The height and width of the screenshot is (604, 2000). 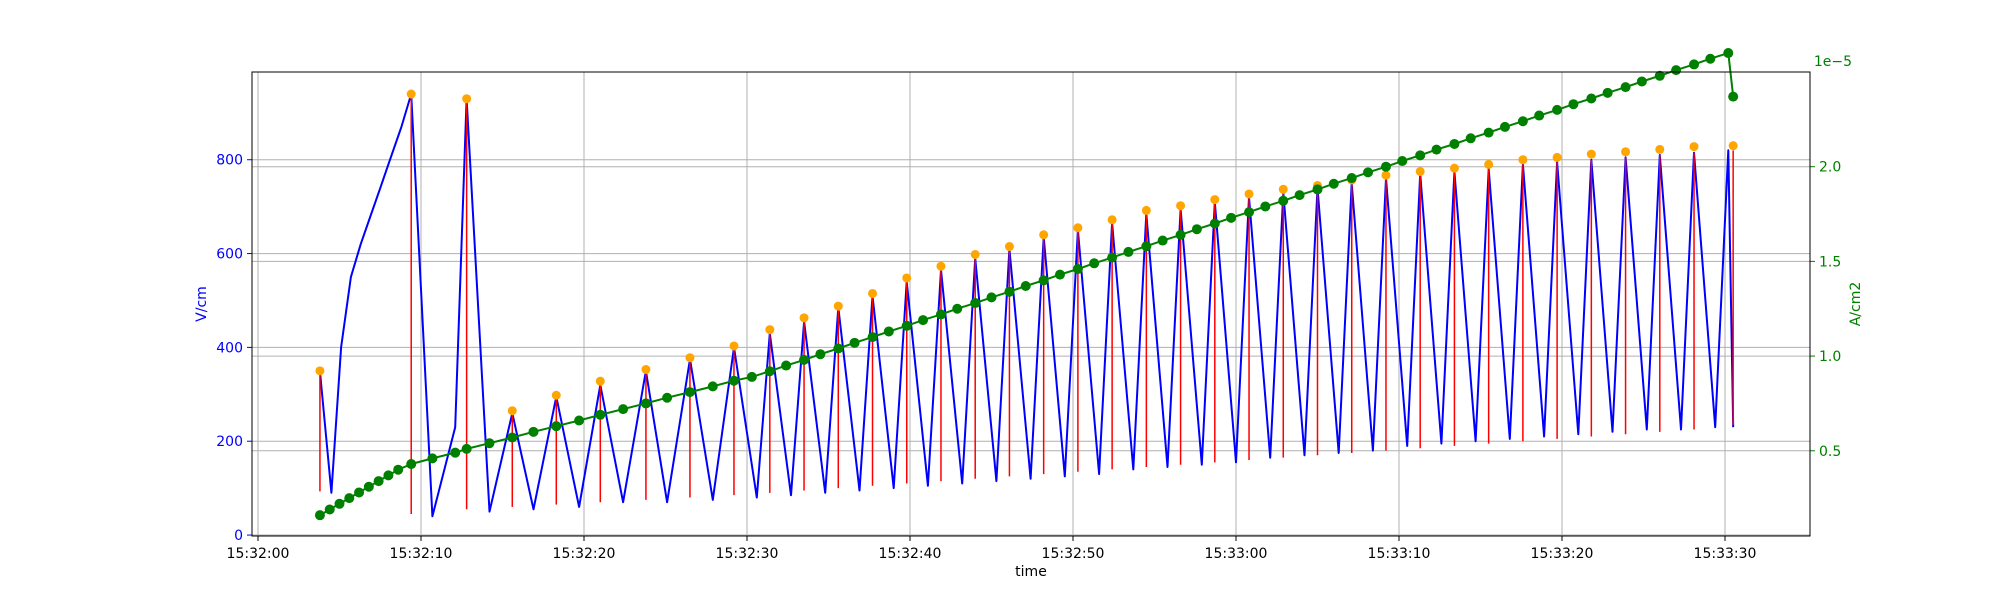 What do you see at coordinates (1830, 262) in the screenshot?
I see `y-right-tick-label: 1.5` at bounding box center [1830, 262].